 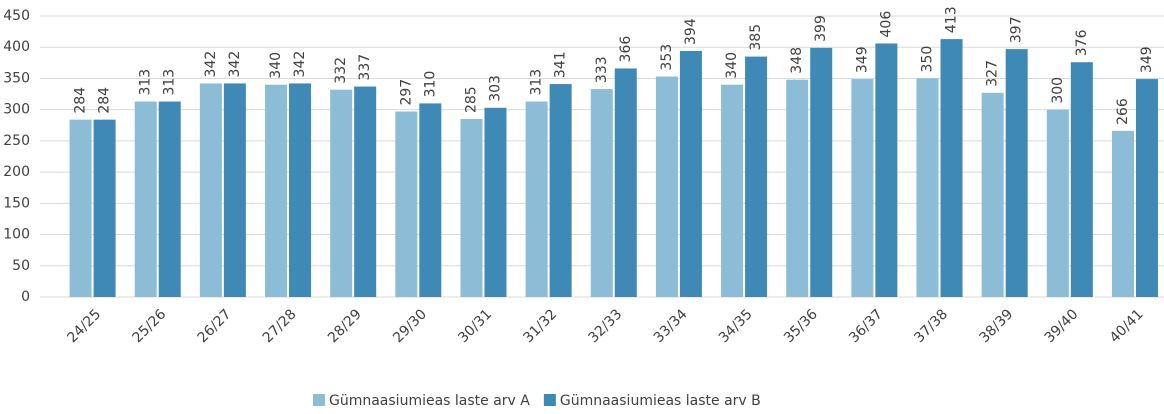 I want to click on x-tick-label: 27/28, so click(x=280, y=326).